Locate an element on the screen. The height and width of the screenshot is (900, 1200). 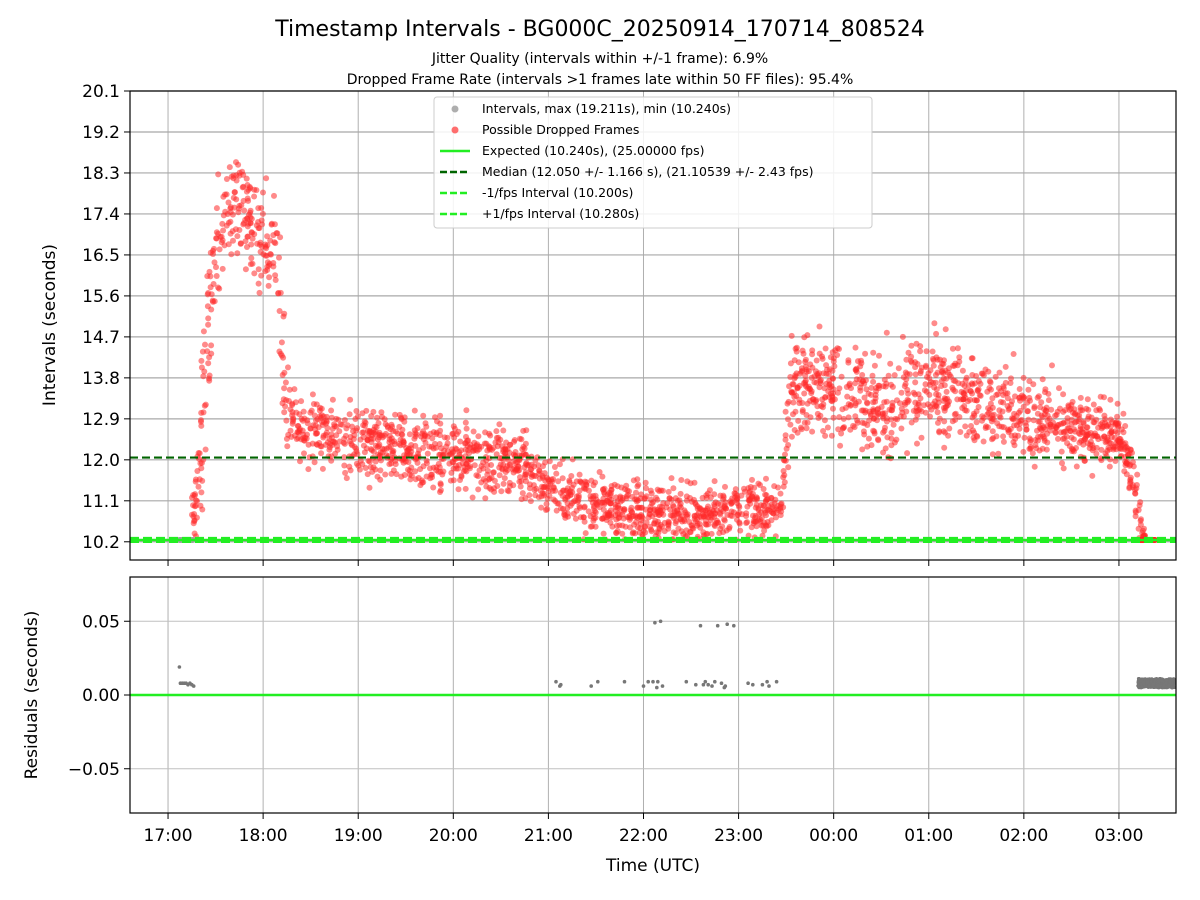
legend-label: -1/fps Interval (10.200s) is located at coordinates (557, 192).